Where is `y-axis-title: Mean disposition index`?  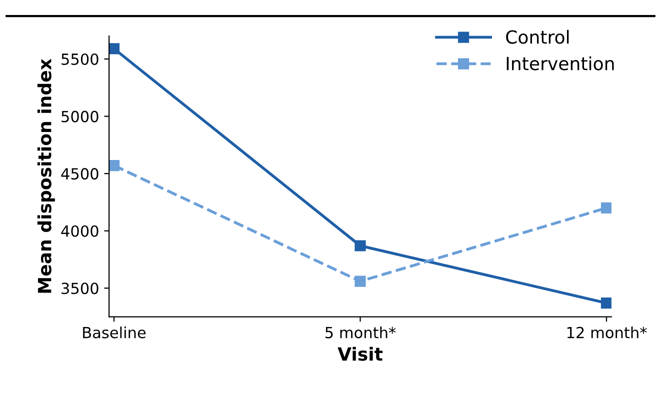 y-axis-title: Mean disposition index is located at coordinates (46, 175).